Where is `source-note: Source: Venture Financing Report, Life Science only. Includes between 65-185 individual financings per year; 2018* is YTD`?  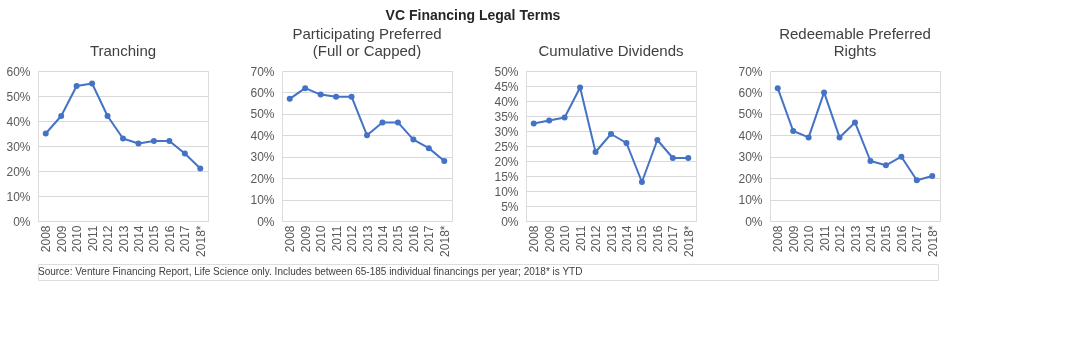
source-note: Source: Venture Financing Report, Life Science only. Includes between 65-185 individual financings per year; 2018* is YTD is located at coordinates (310, 271).